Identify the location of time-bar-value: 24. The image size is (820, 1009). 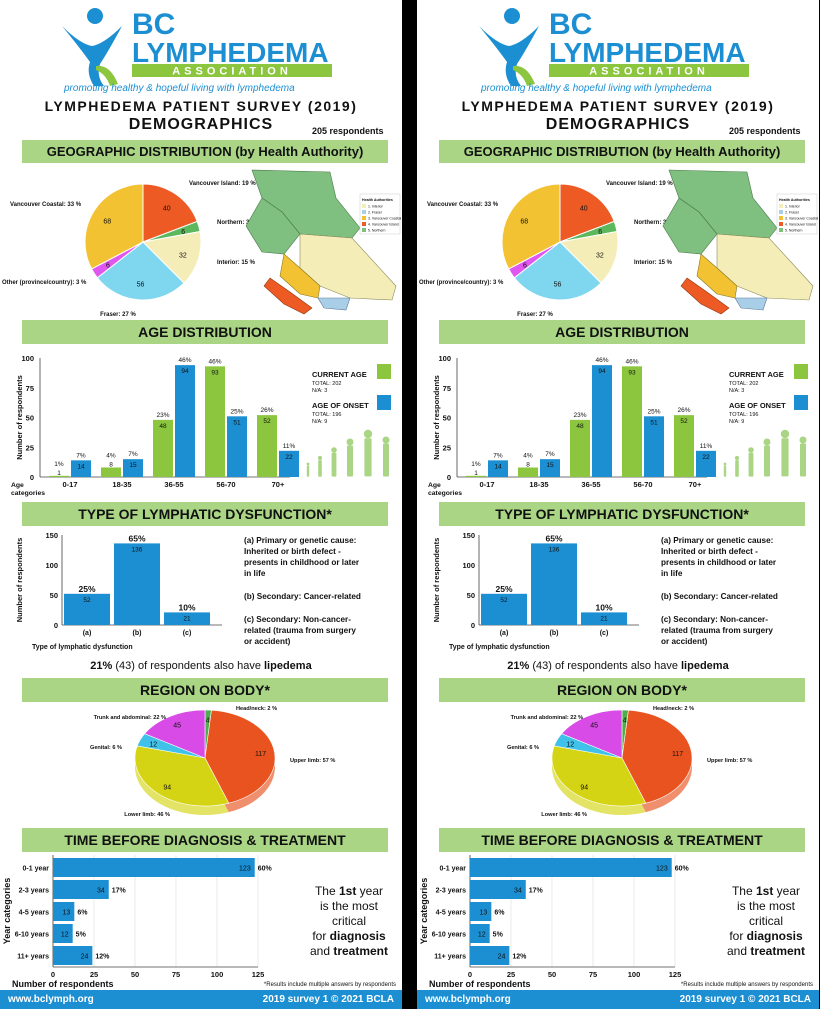
(85, 957).